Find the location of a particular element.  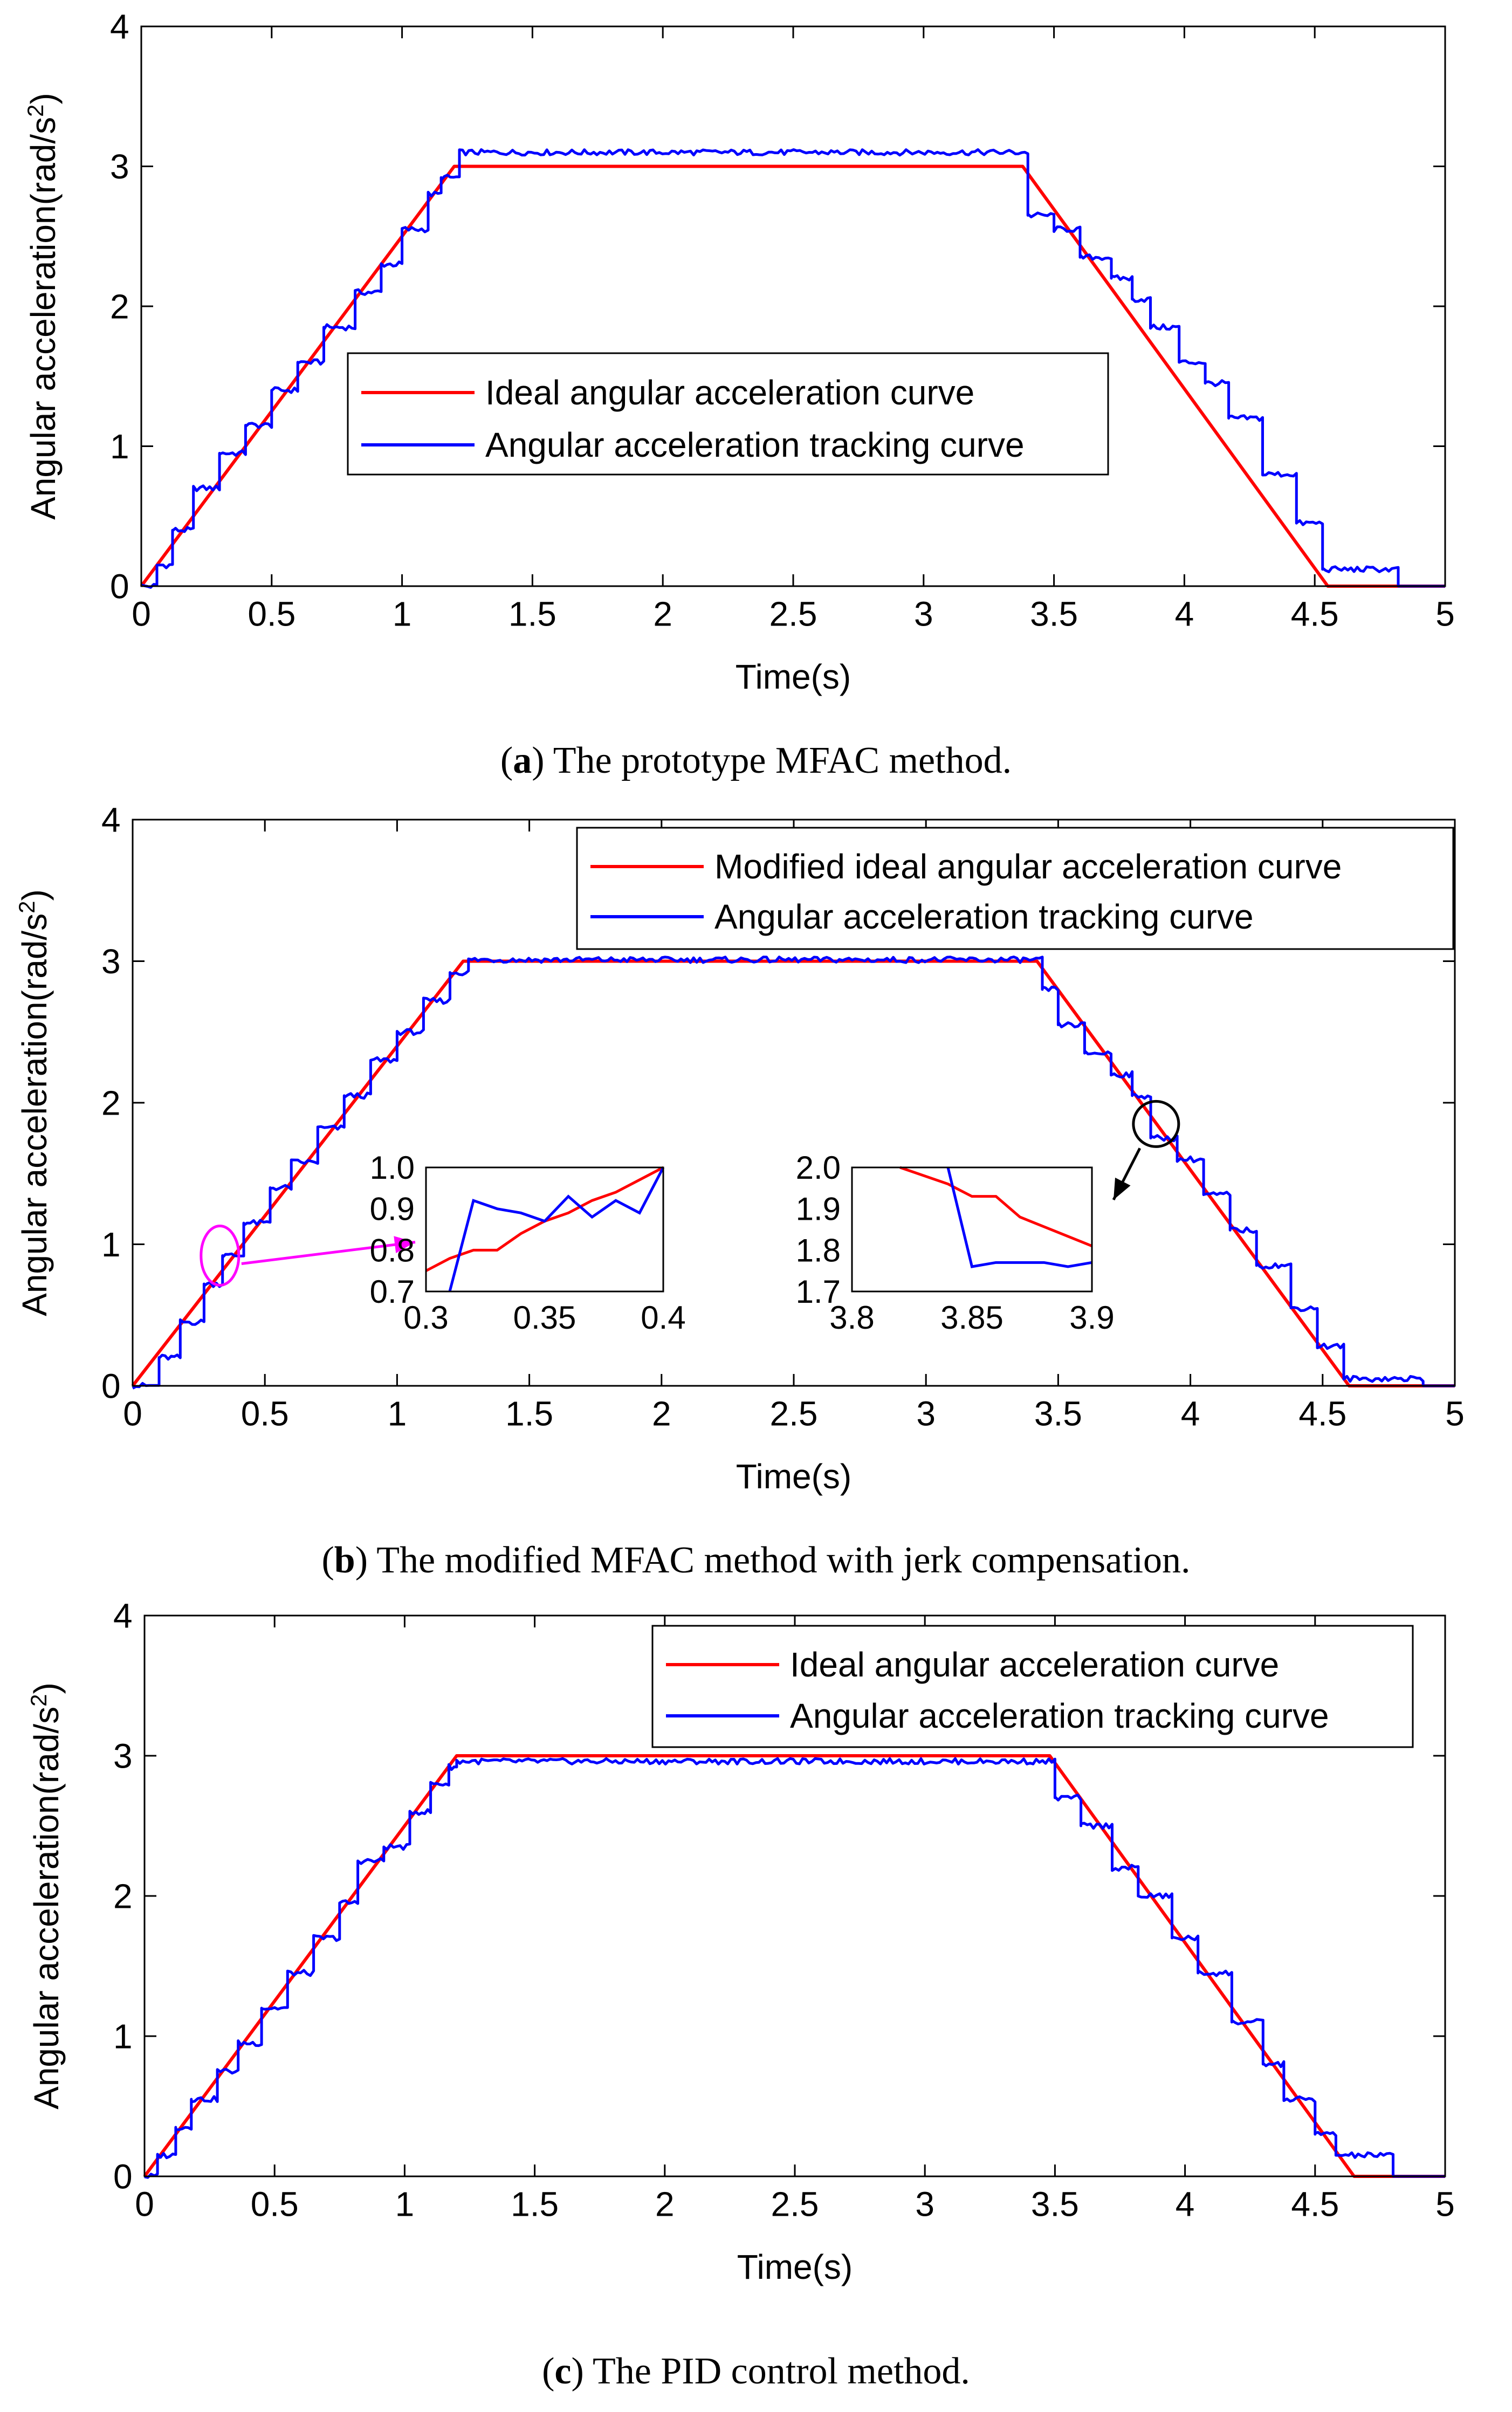

inset-tracking-line is located at coordinates (556, 1229).